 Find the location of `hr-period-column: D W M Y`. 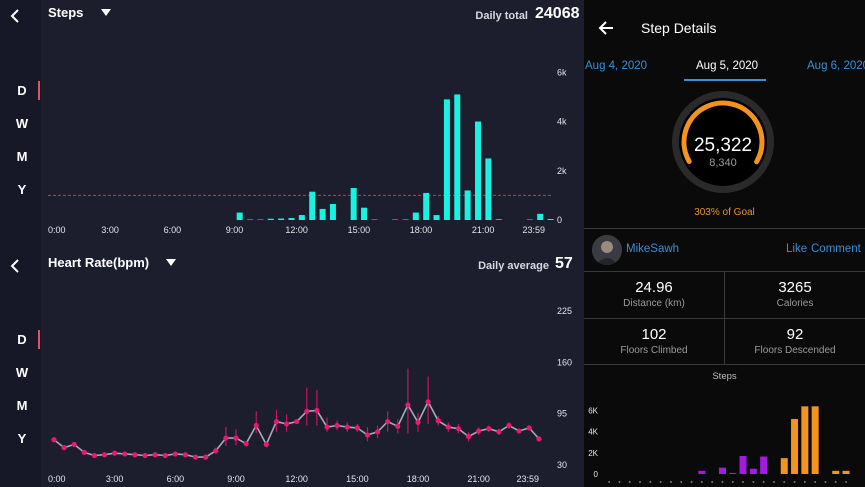

hr-period-column: D W M Y is located at coordinates (20, 364).